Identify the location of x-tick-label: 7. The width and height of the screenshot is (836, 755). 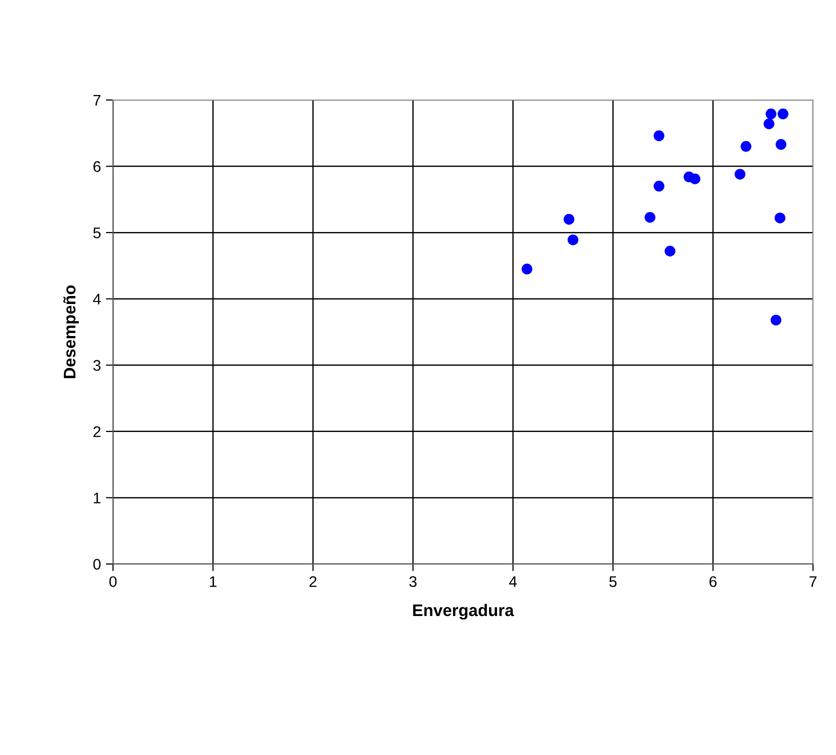
(813, 581).